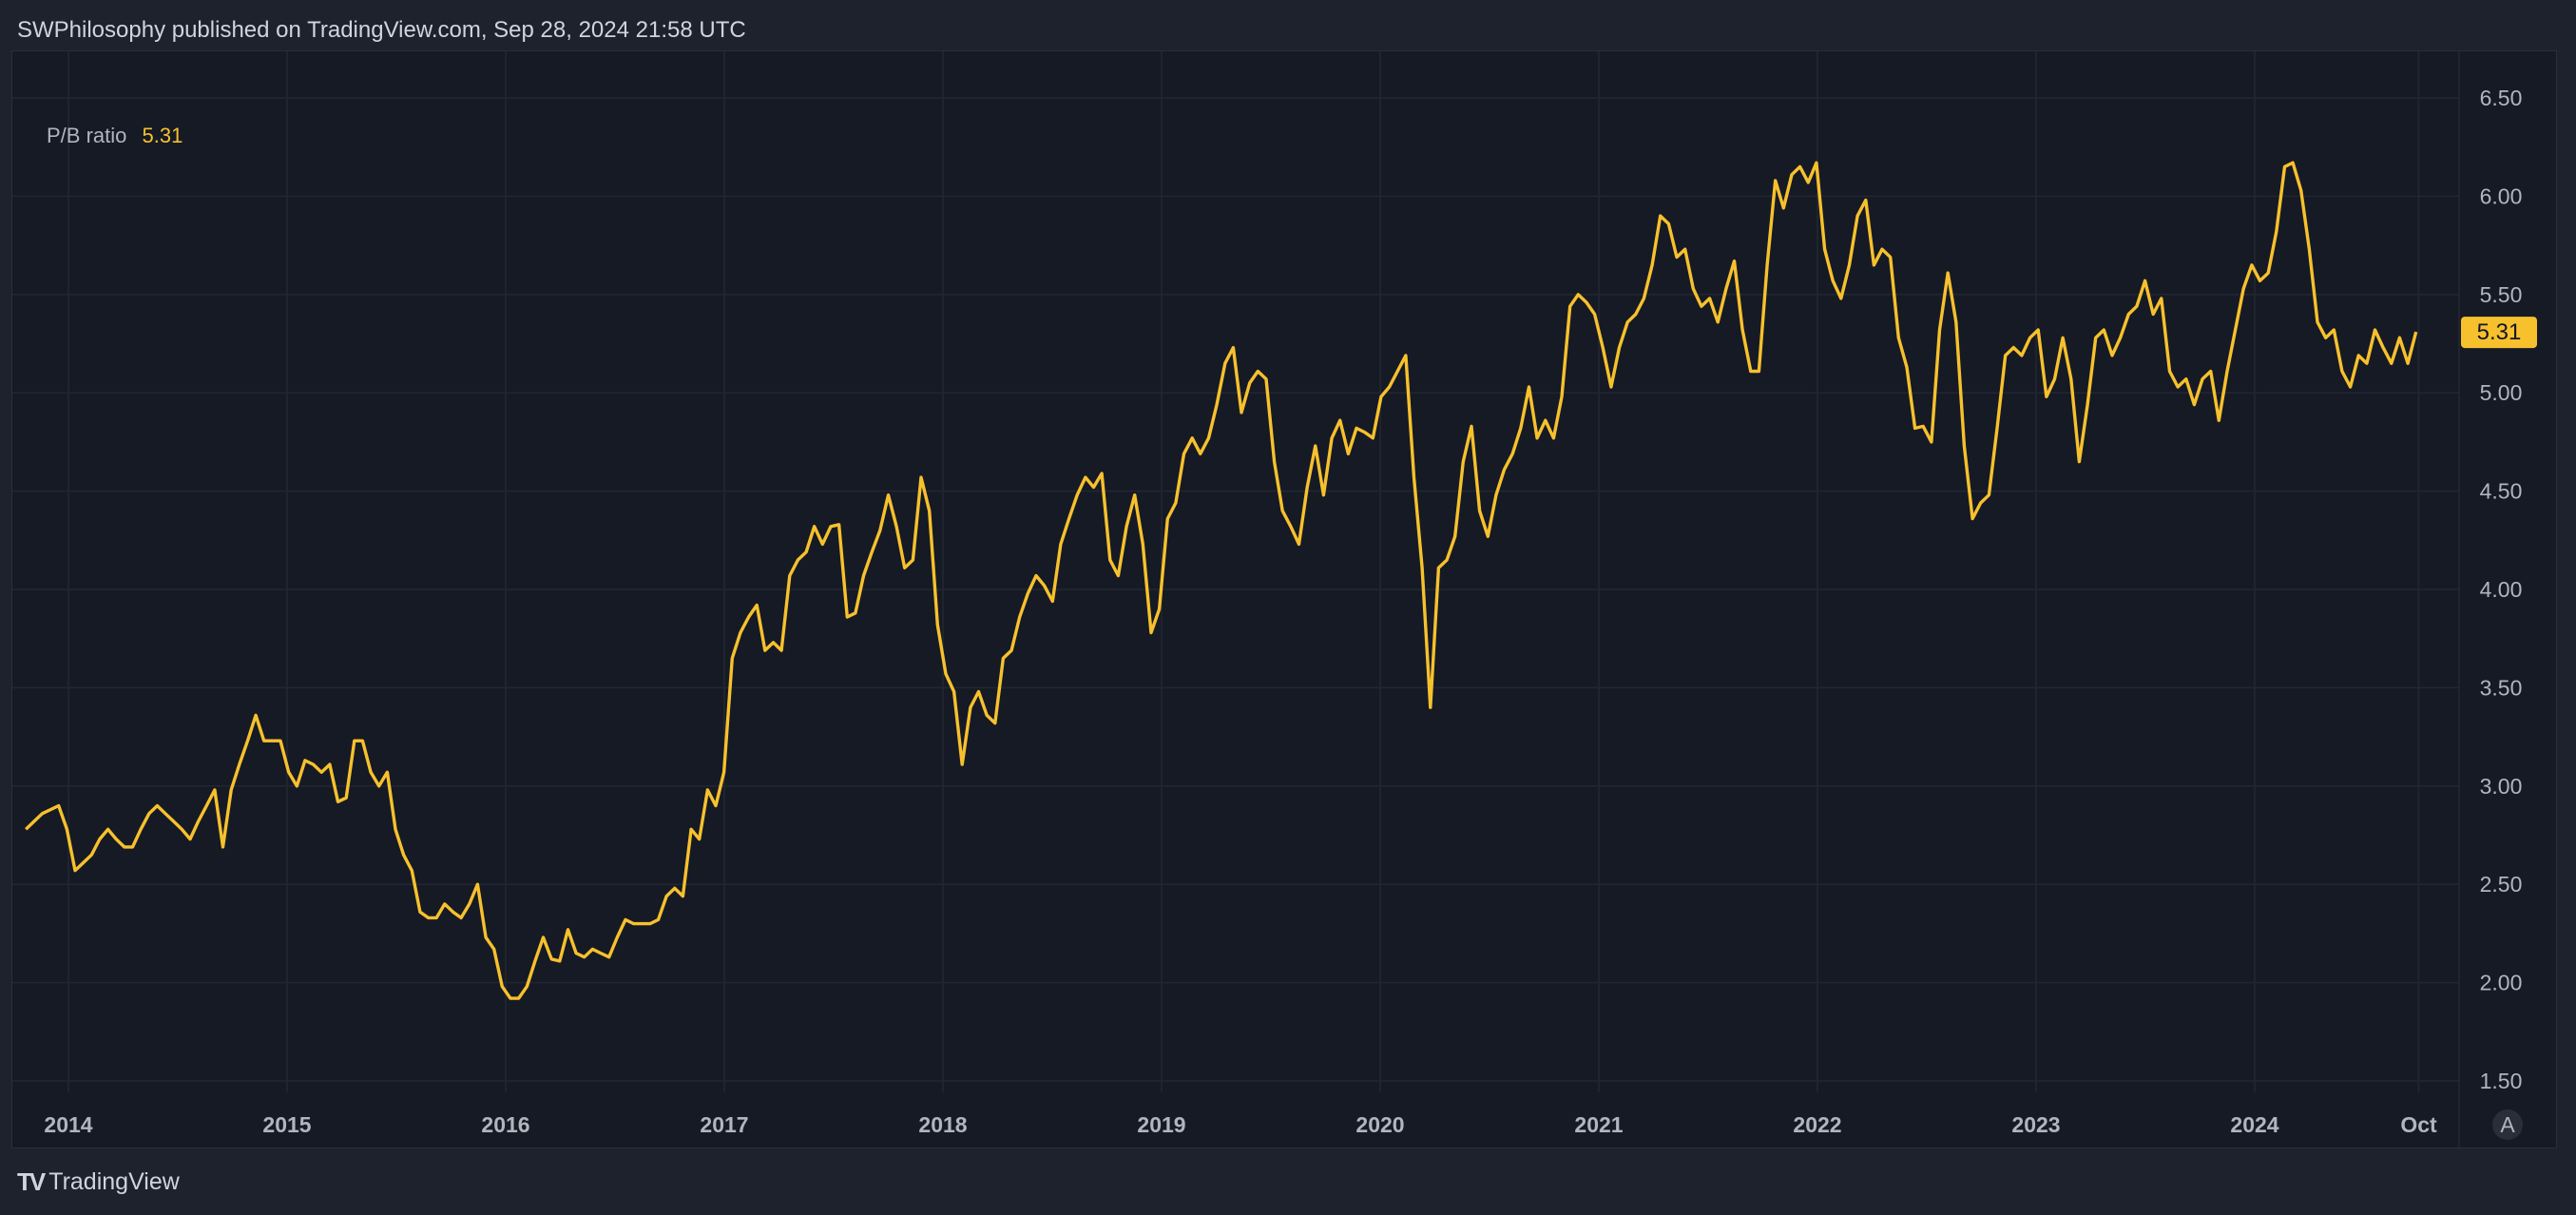 The image size is (2576, 1215). Describe the element at coordinates (2501, 392) in the screenshot. I see `y-tick-label: 5.00` at that location.